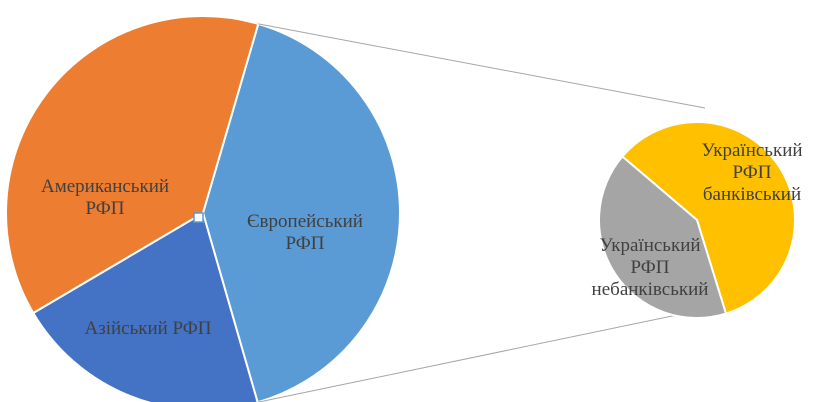 This screenshot has height=402, width=819. What do you see at coordinates (650, 267) in the screenshot?
I see `slice-label: Український РФП небанківський` at bounding box center [650, 267].